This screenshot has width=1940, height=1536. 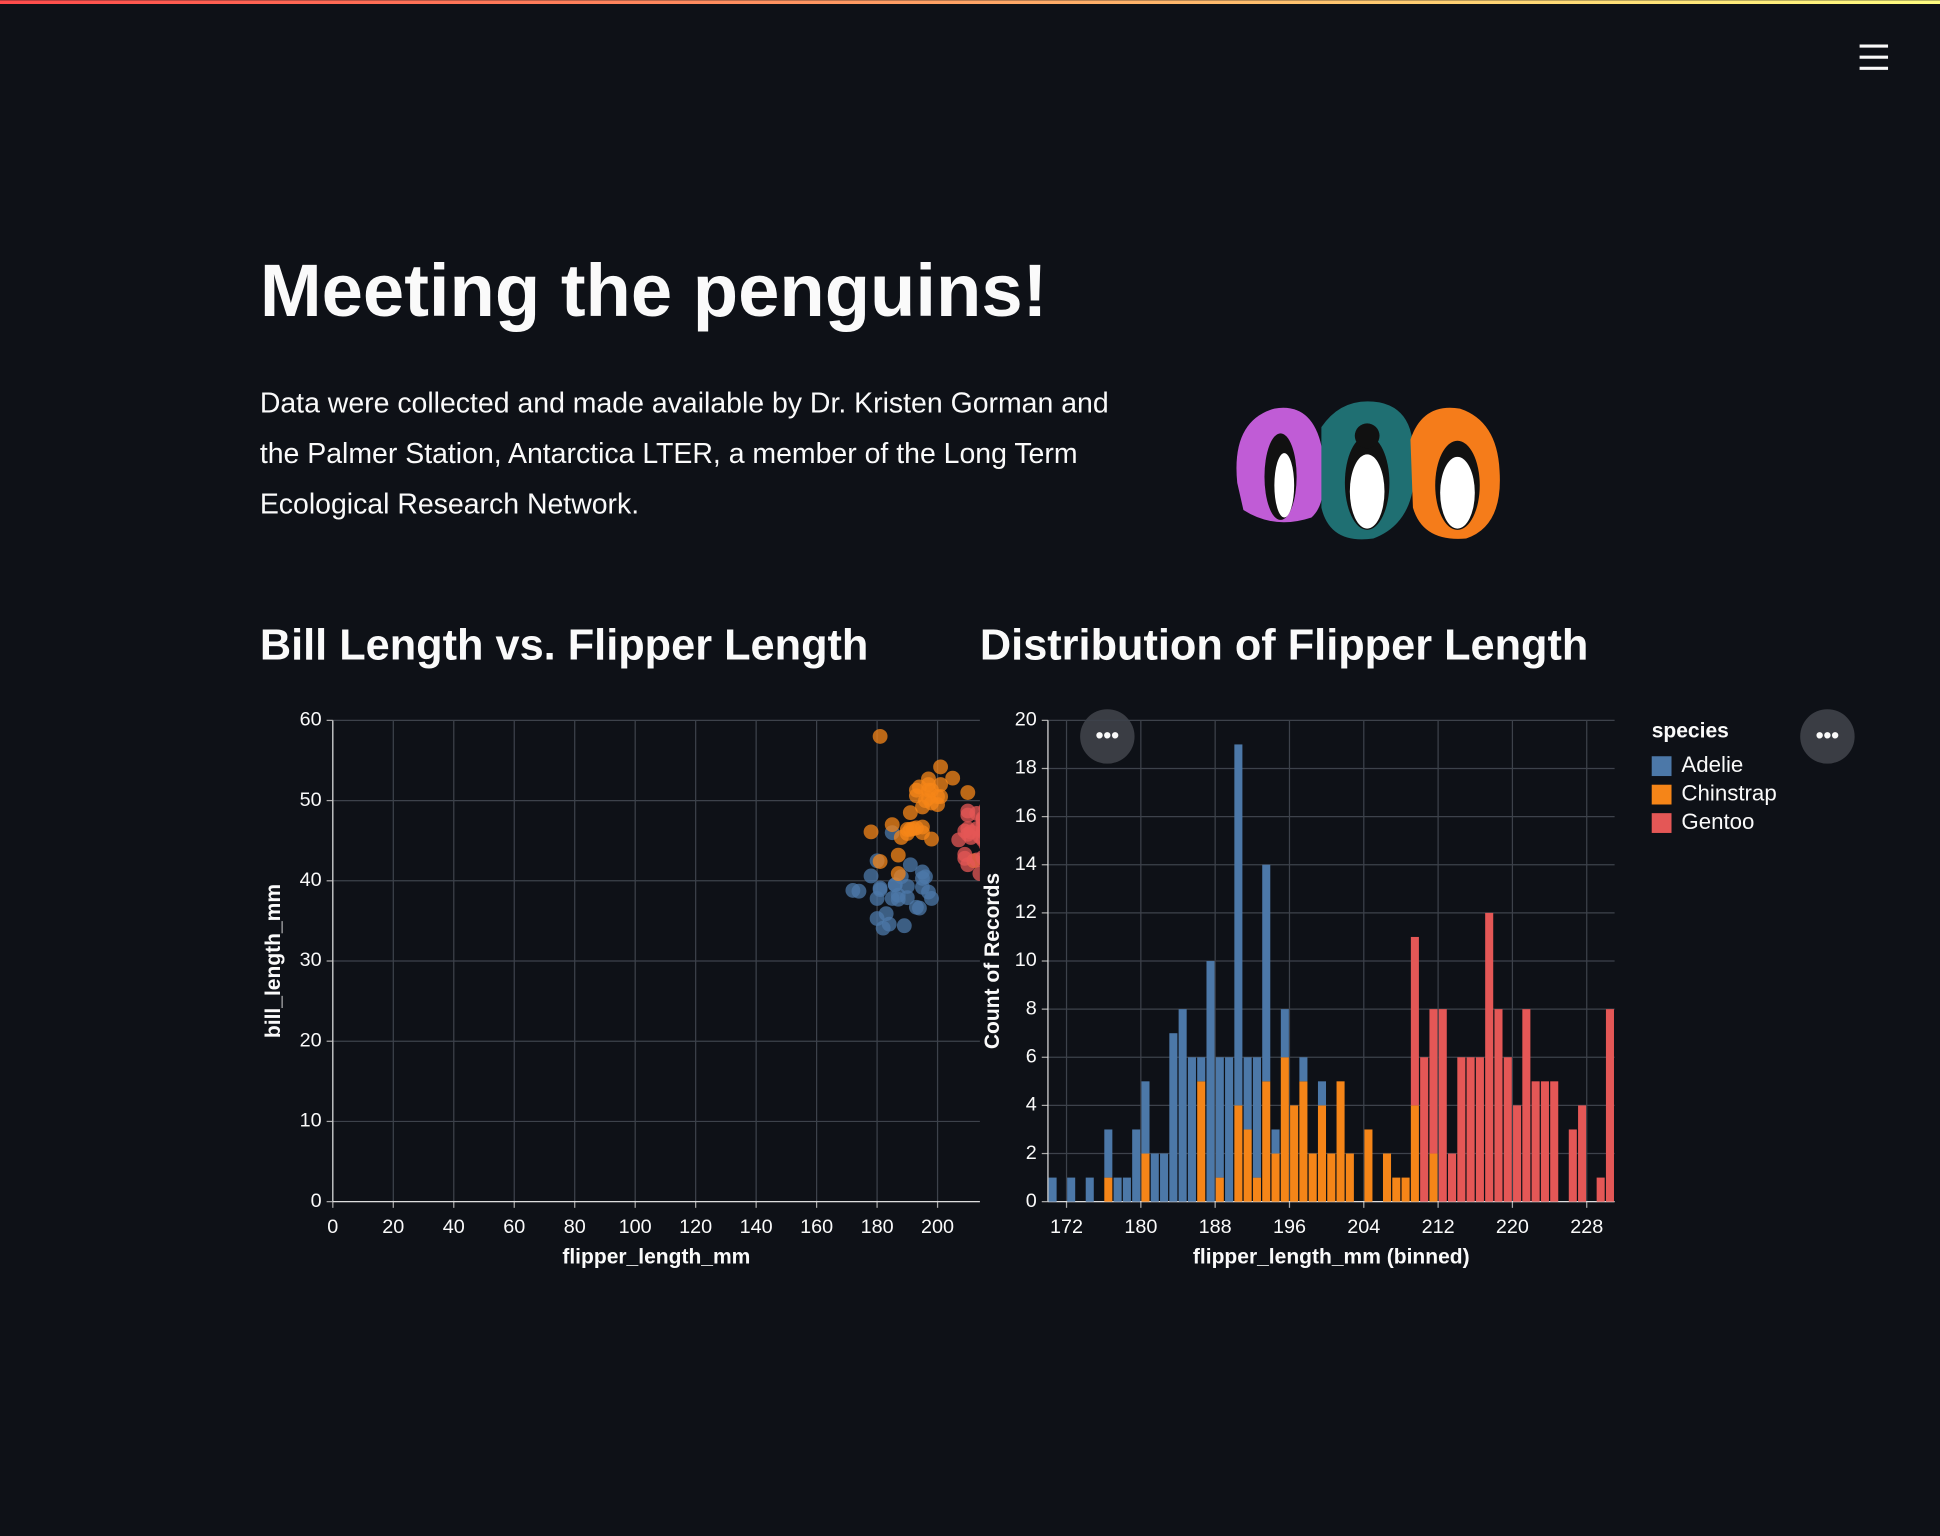 What do you see at coordinates (1215, 1227) in the screenshot?
I see `x-tick-label: 188` at bounding box center [1215, 1227].